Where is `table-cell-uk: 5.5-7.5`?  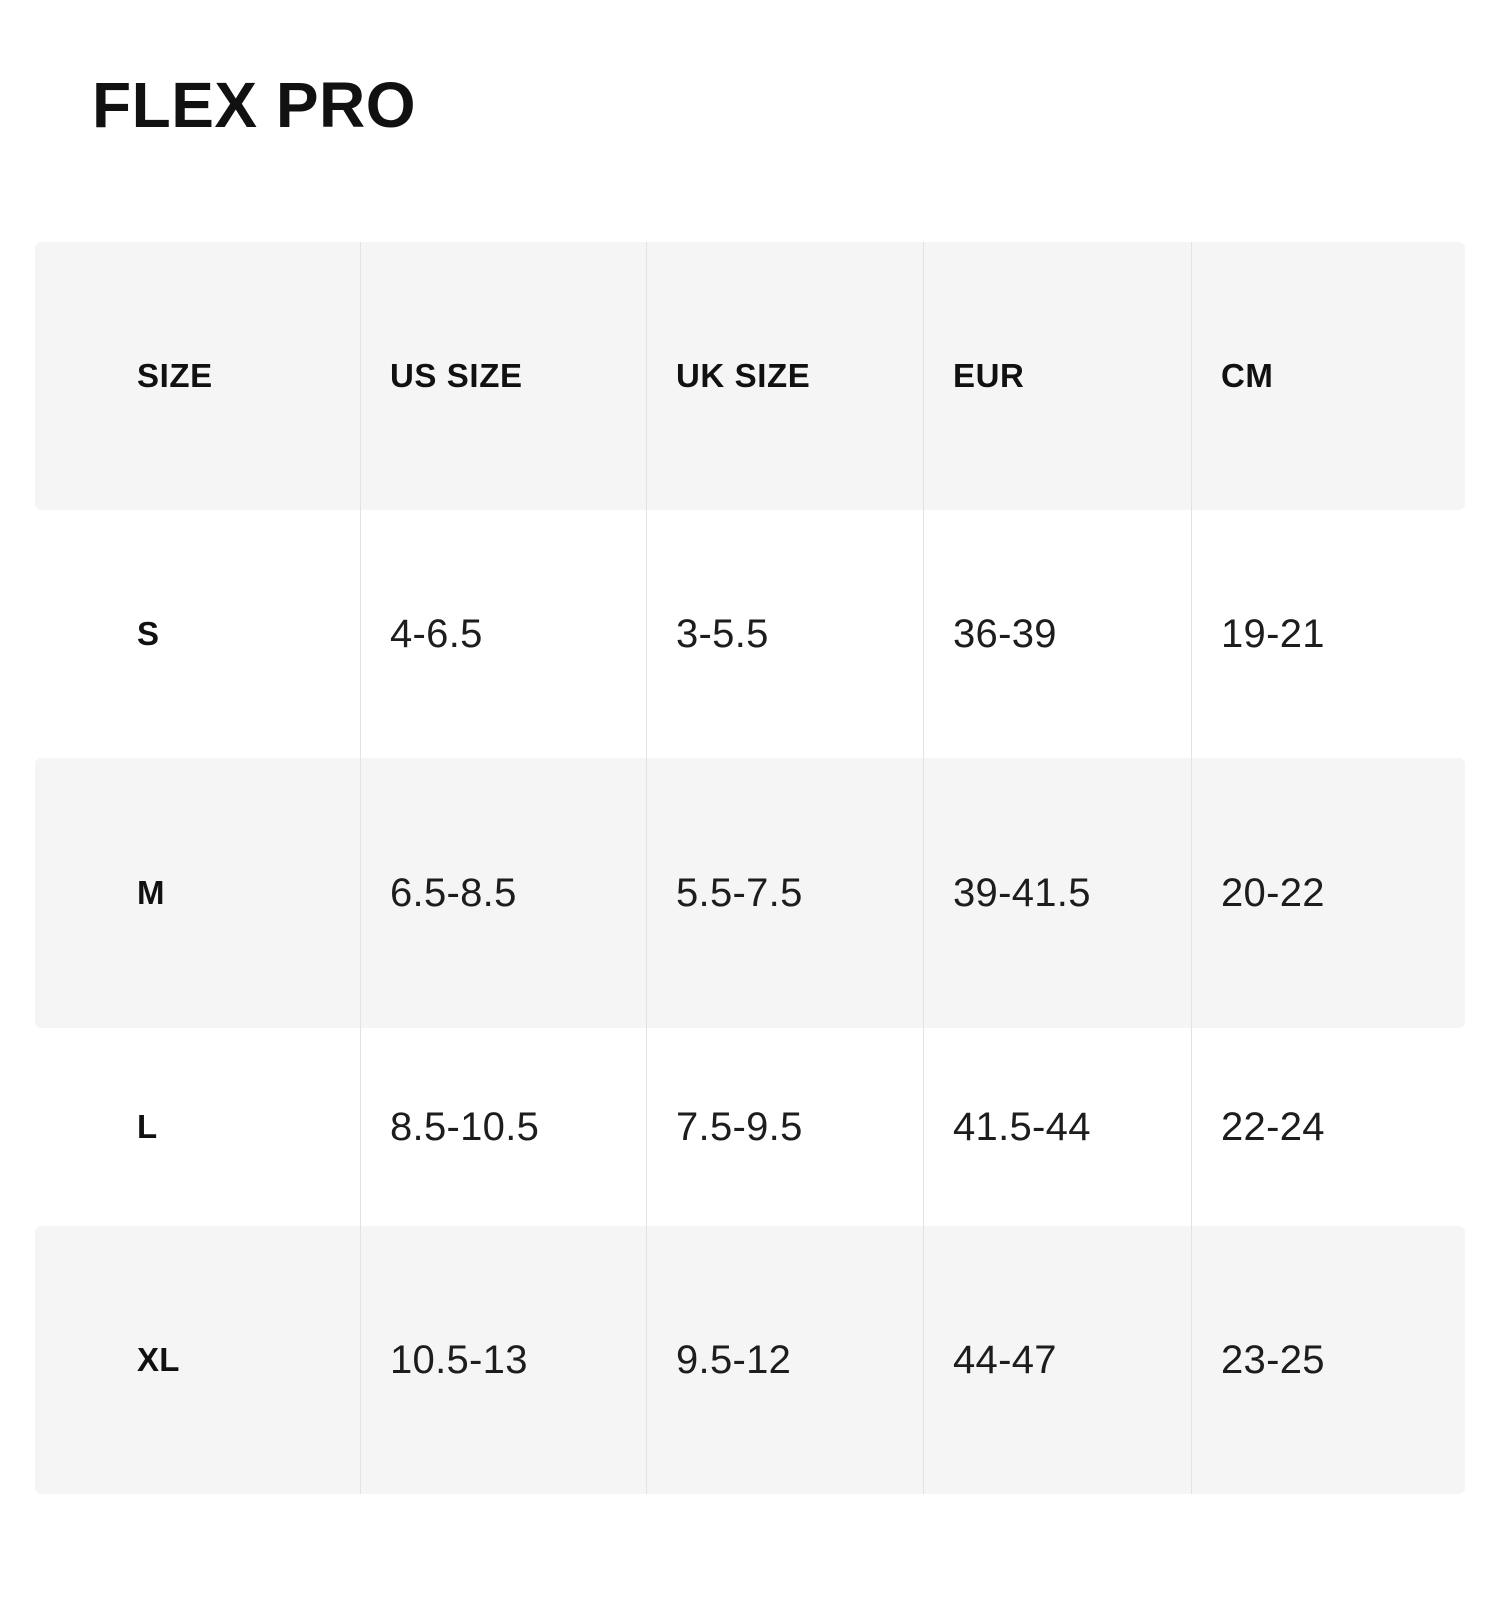 table-cell-uk: 5.5-7.5 is located at coordinates (784, 893).